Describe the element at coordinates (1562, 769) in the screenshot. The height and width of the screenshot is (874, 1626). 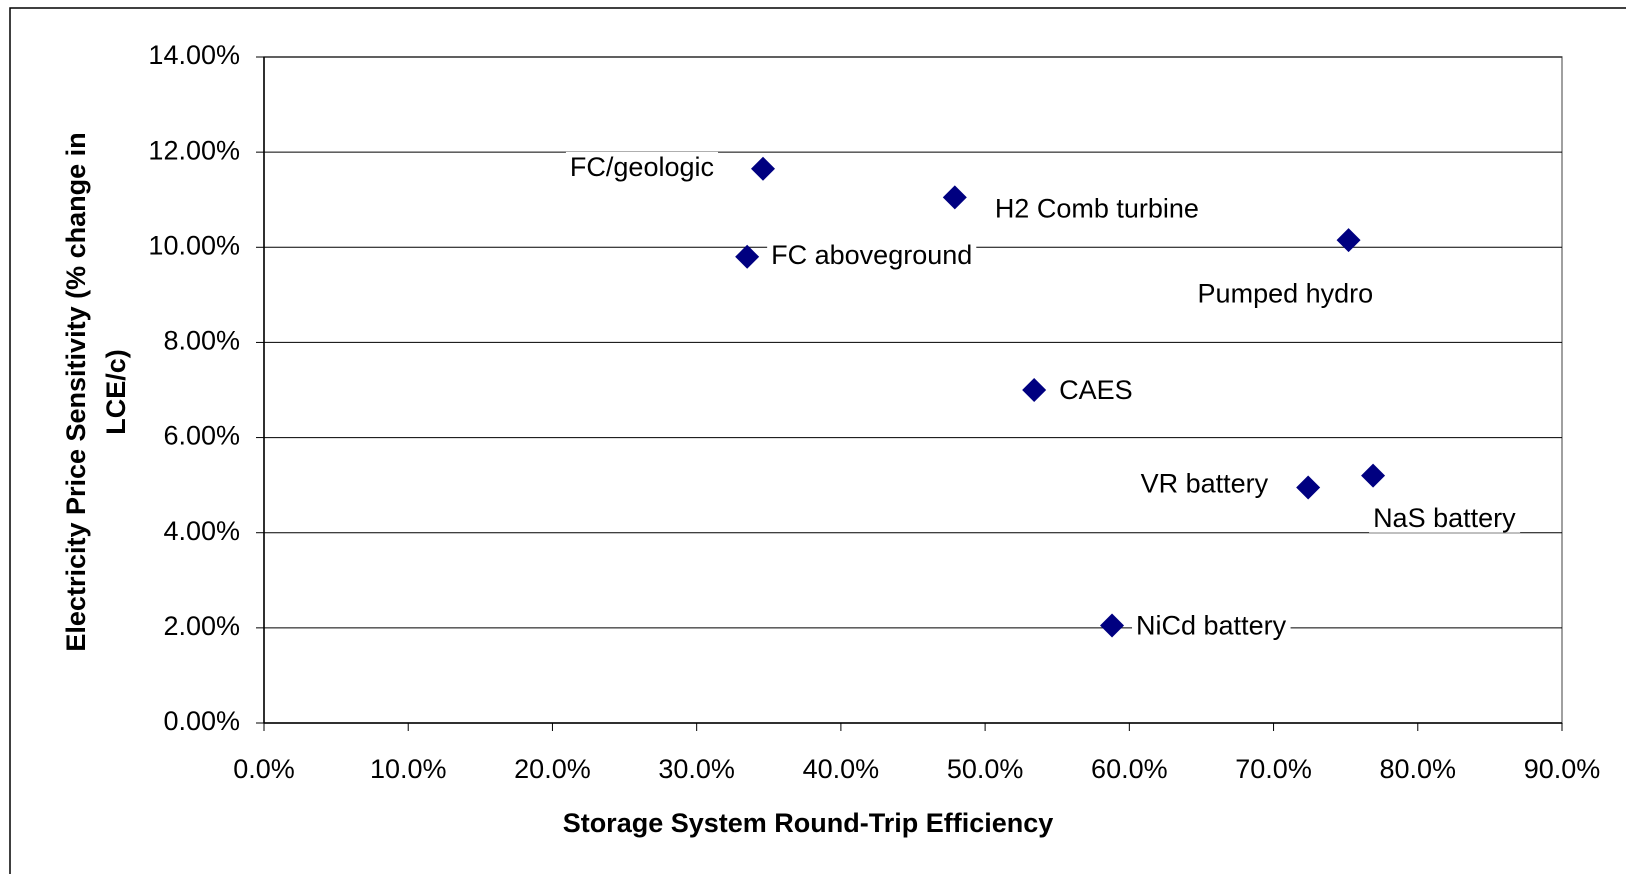
I see `x-tick-label: 90.0%` at that location.